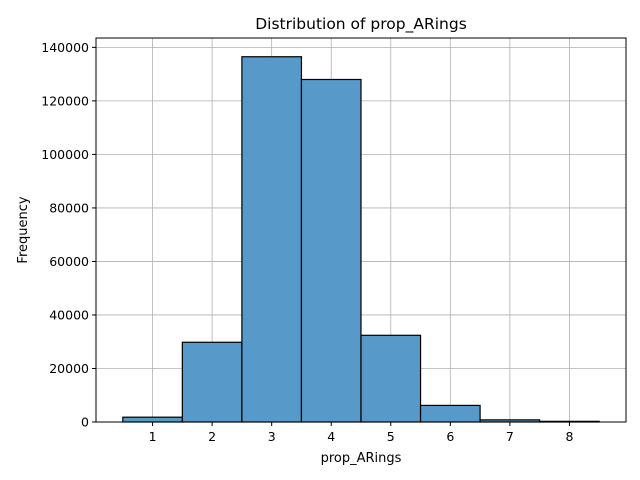 Image resolution: width=640 pixels, height=480 pixels. I want to click on chart-title: Distribution of prop_ARings, so click(361, 24).